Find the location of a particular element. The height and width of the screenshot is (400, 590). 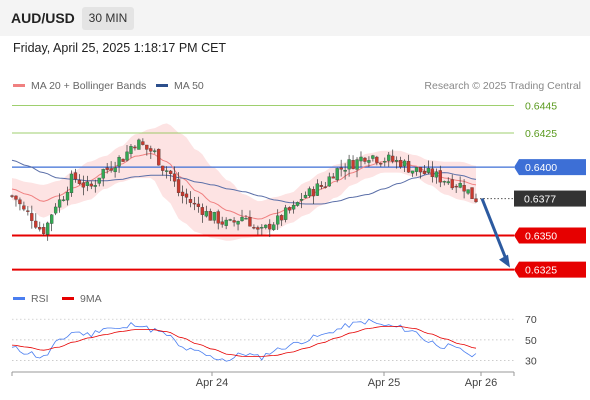

chart-datetime: Friday, April 25, 2025 1:18:17 PM CET is located at coordinates (120, 48).